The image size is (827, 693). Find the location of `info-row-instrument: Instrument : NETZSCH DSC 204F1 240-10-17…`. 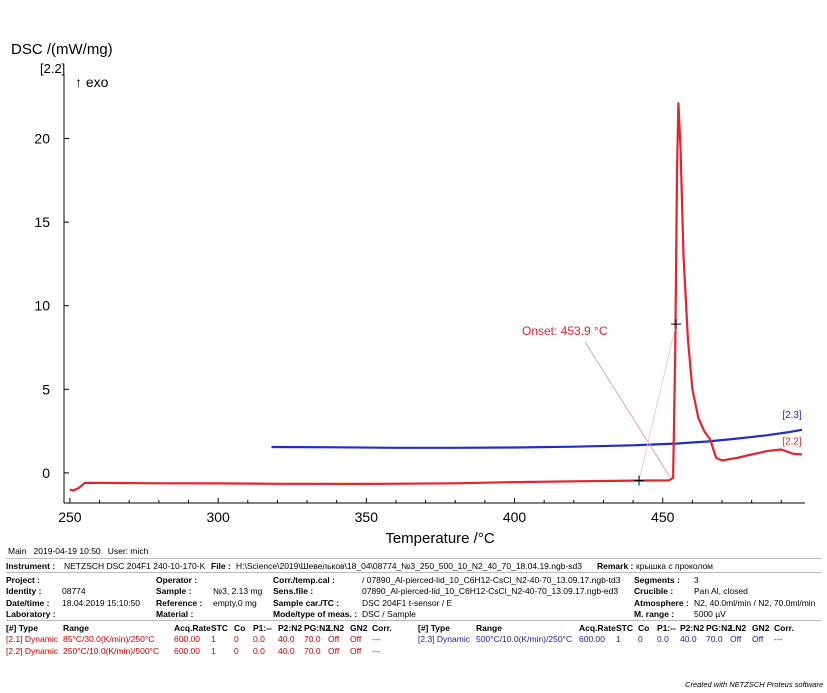

info-row-instrument: Instrument : NETZSCH DSC 204F1 240-10-17… is located at coordinates (414, 567).